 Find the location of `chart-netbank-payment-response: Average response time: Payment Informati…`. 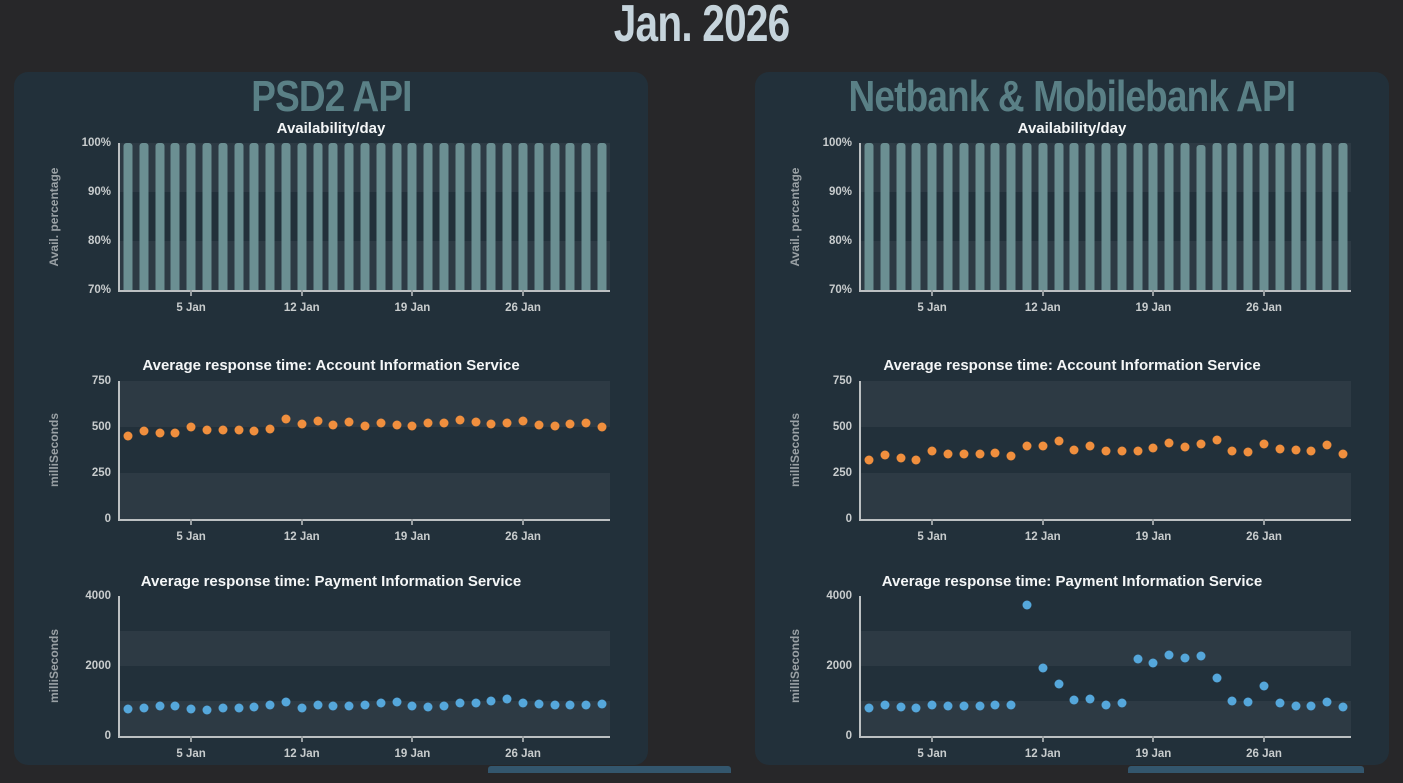

chart-netbank-payment-response: Average response time: Payment Informati… is located at coordinates (1072, 678).